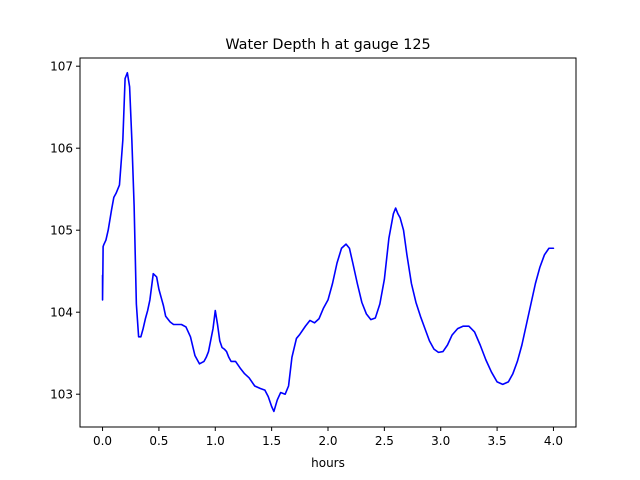 The image size is (640, 480). Describe the element at coordinates (61, 395) in the screenshot. I see `y-tick-label: 103` at that location.